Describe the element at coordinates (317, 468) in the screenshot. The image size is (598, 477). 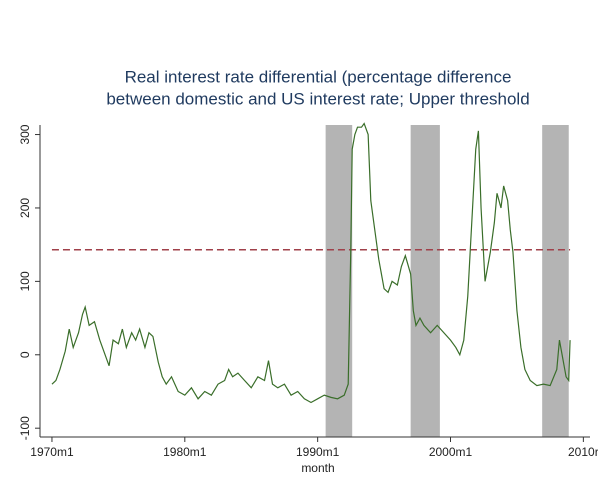
I see `x-axis-label: month` at that location.